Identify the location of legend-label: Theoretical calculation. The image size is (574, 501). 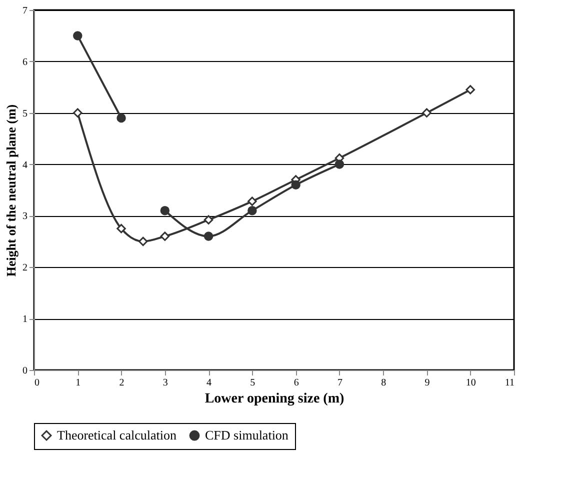
(117, 435).